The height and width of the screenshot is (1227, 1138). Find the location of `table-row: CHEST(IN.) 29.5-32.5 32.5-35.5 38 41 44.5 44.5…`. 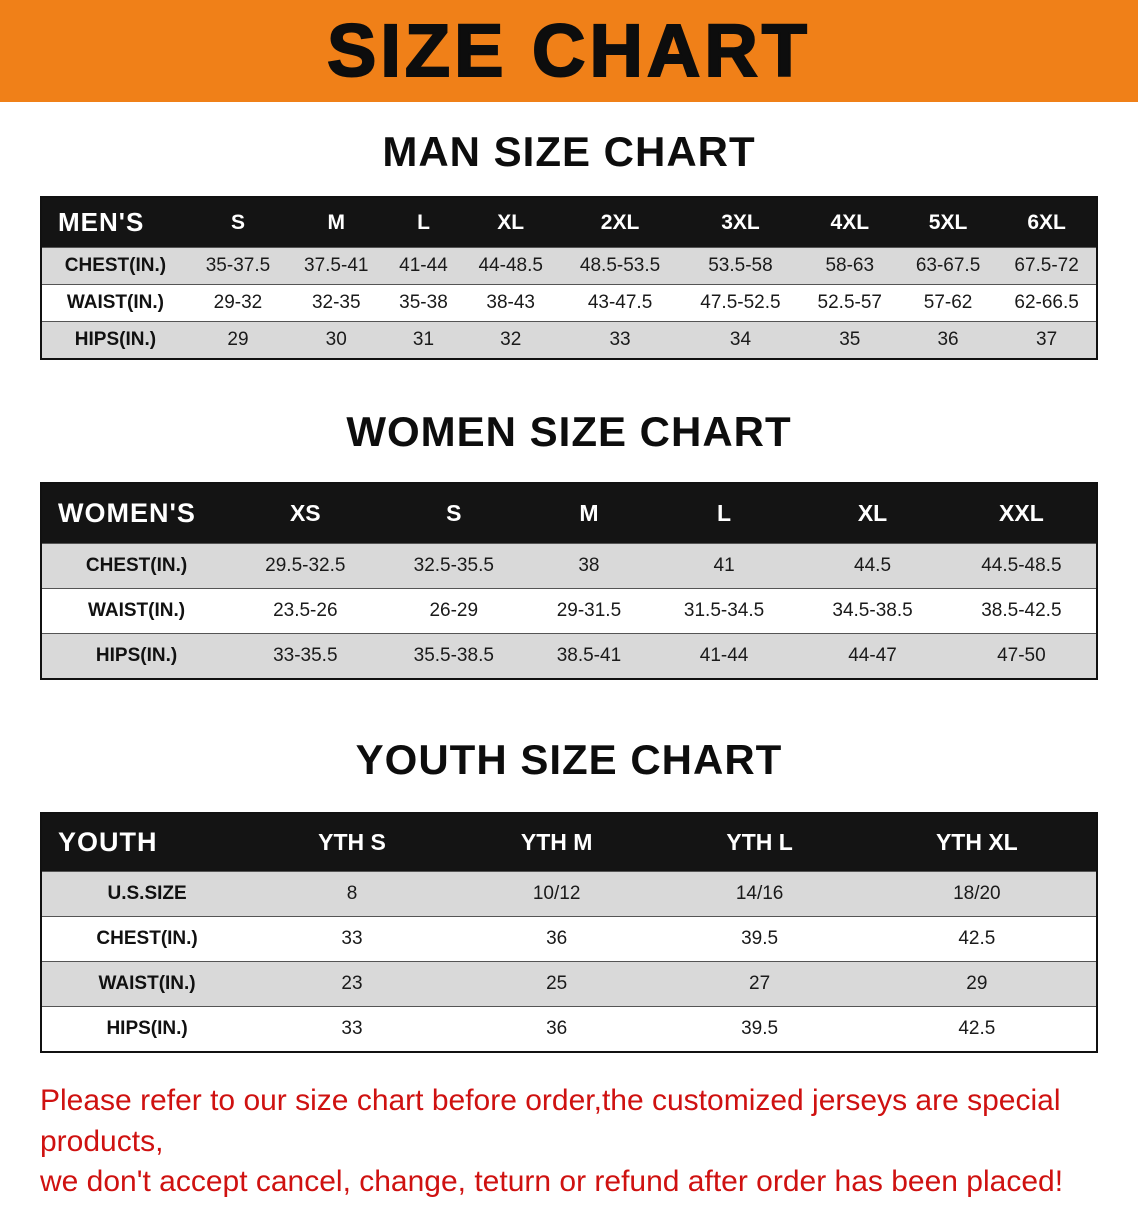

table-row: CHEST(IN.) 29.5-32.5 32.5-35.5 38 41 44.5 44.5… is located at coordinates (569, 566).